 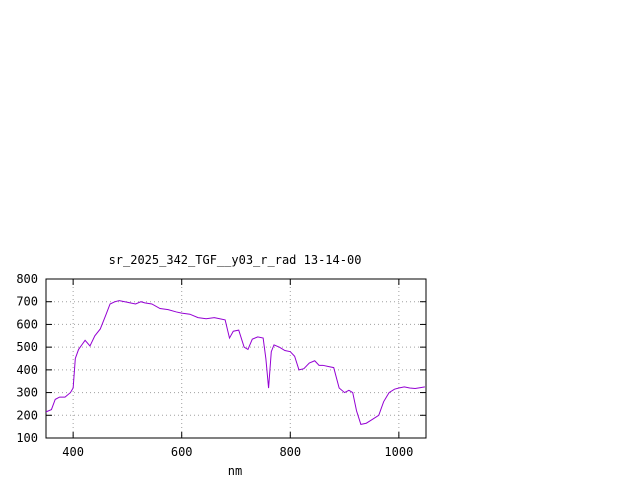 I want to click on y-tick-label: 100, so click(x=27, y=438).